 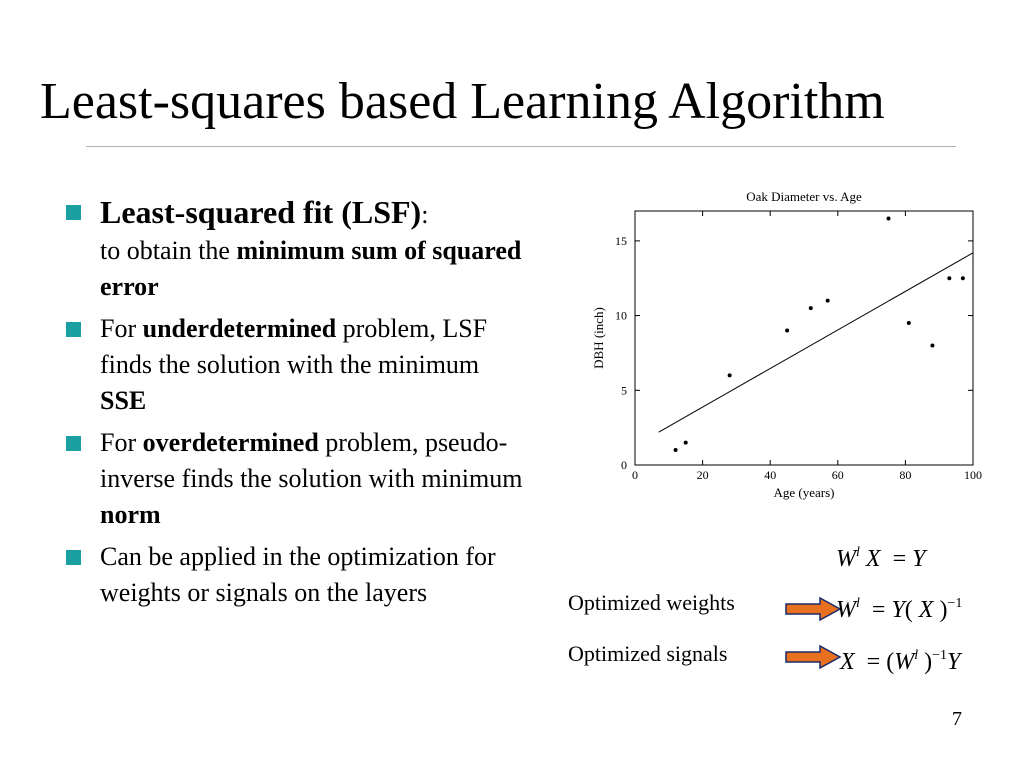 What do you see at coordinates (168, 250) in the screenshot?
I see `bullet-lsf-text: to obtain the` at bounding box center [168, 250].